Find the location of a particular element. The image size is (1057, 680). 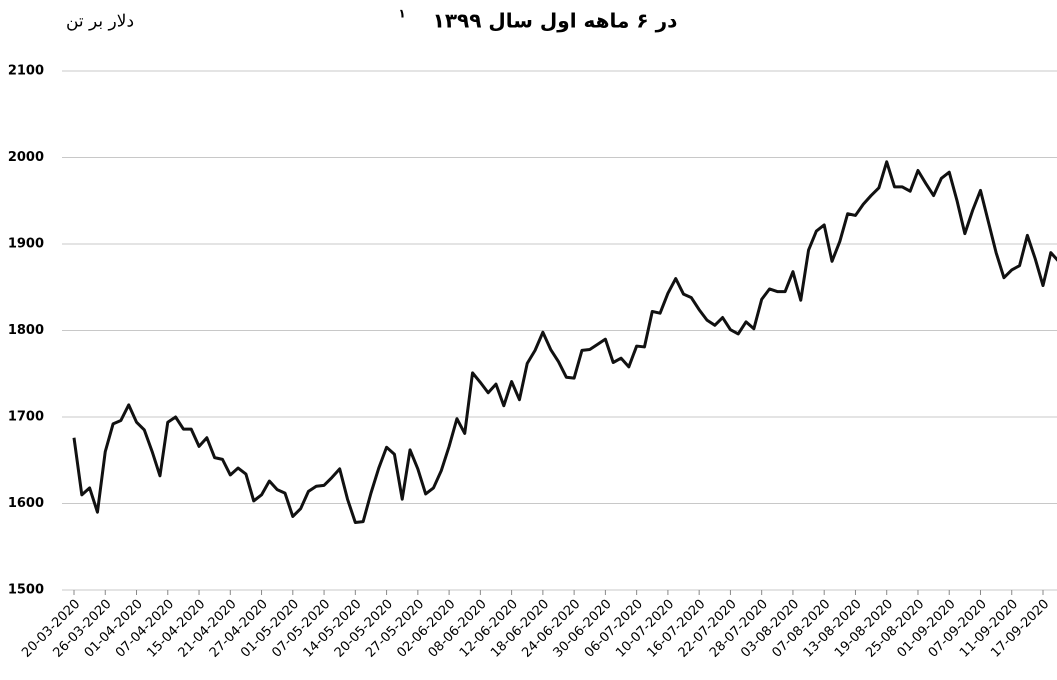

chart-title: در ۶ ماهه اول سال ۱۳۹۹ is located at coordinates (555, 21).